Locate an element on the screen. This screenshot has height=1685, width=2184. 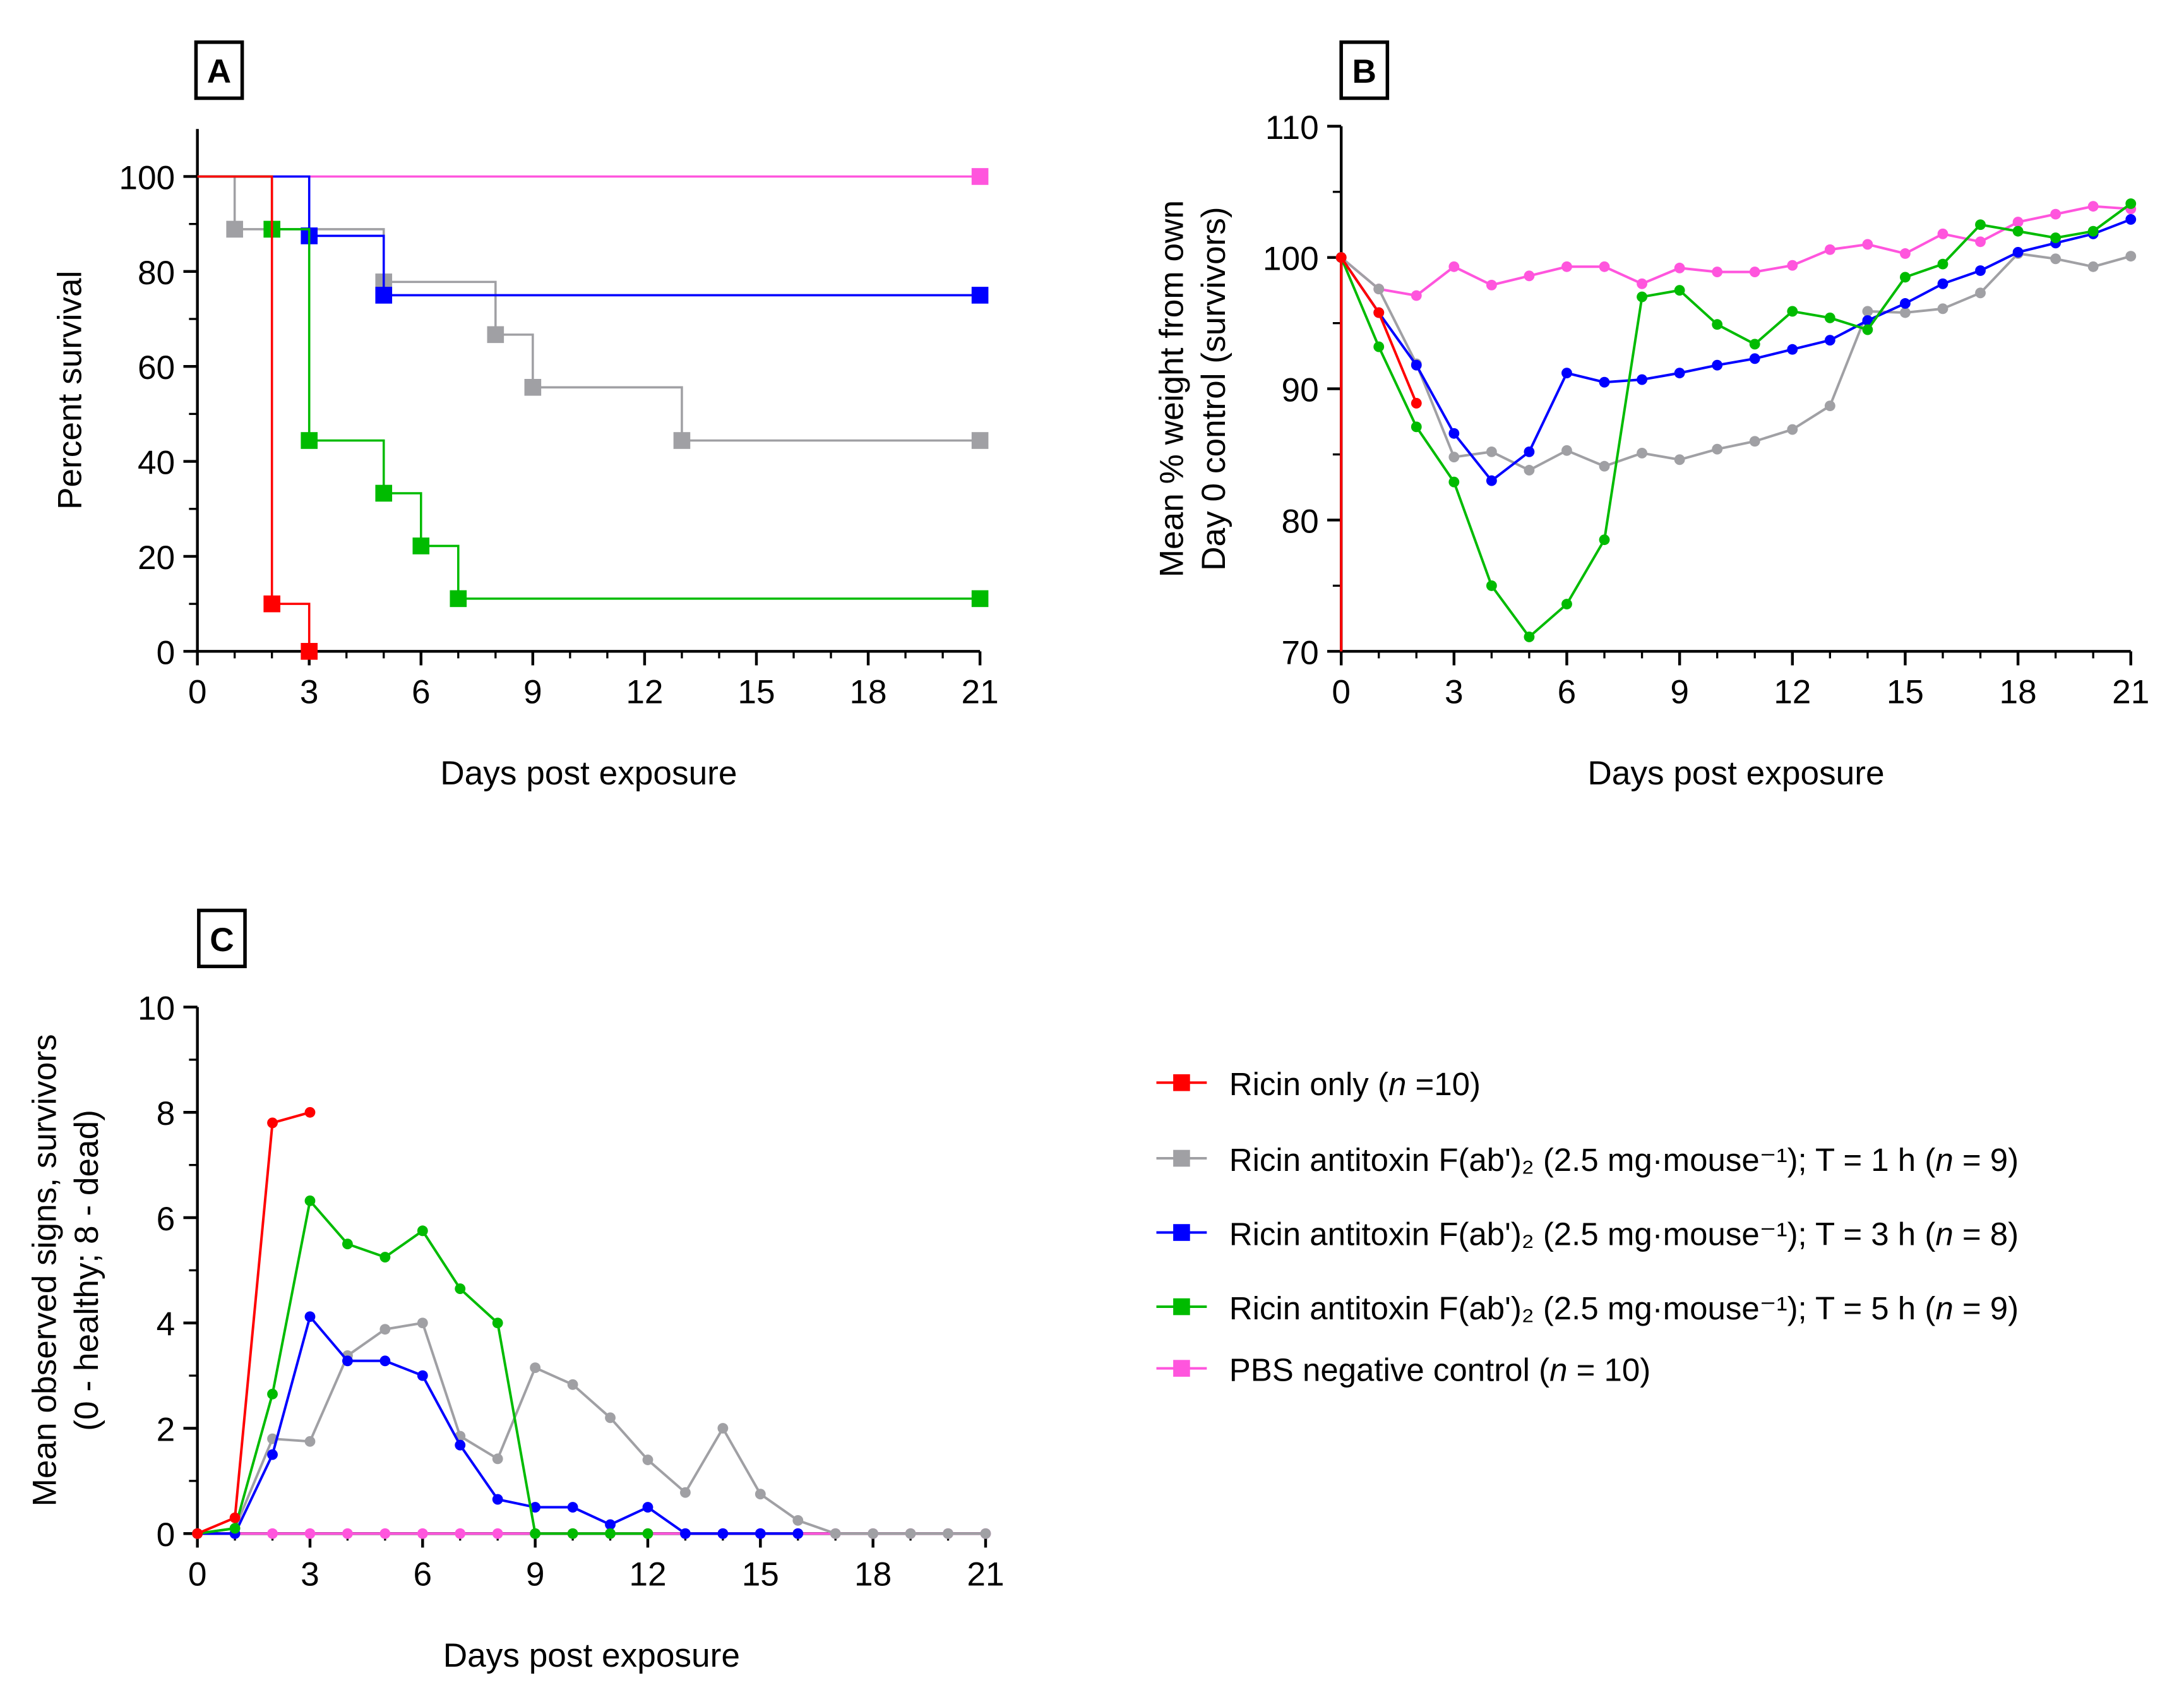
legend-count: =10) is located at coordinates (1443, 1084).